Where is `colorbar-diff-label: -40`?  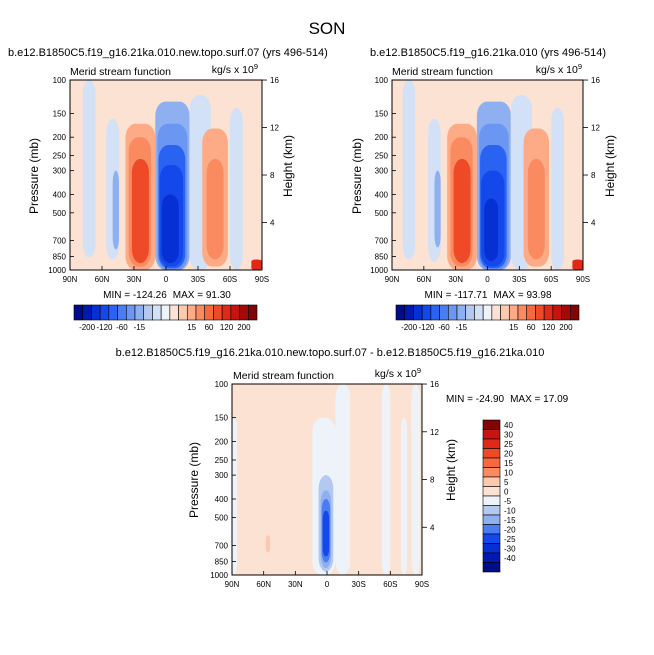 colorbar-diff-label: -40 is located at coordinates (510, 558).